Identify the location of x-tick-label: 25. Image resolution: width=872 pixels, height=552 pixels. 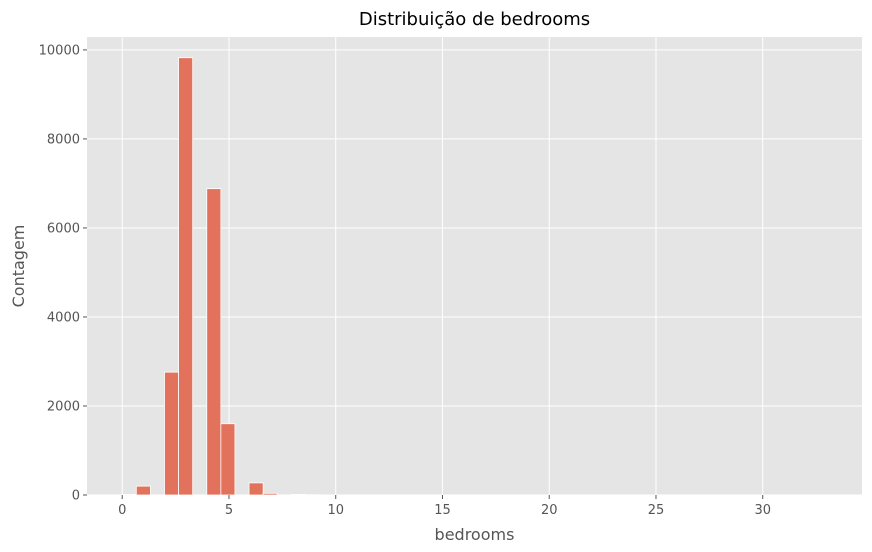
(656, 510).